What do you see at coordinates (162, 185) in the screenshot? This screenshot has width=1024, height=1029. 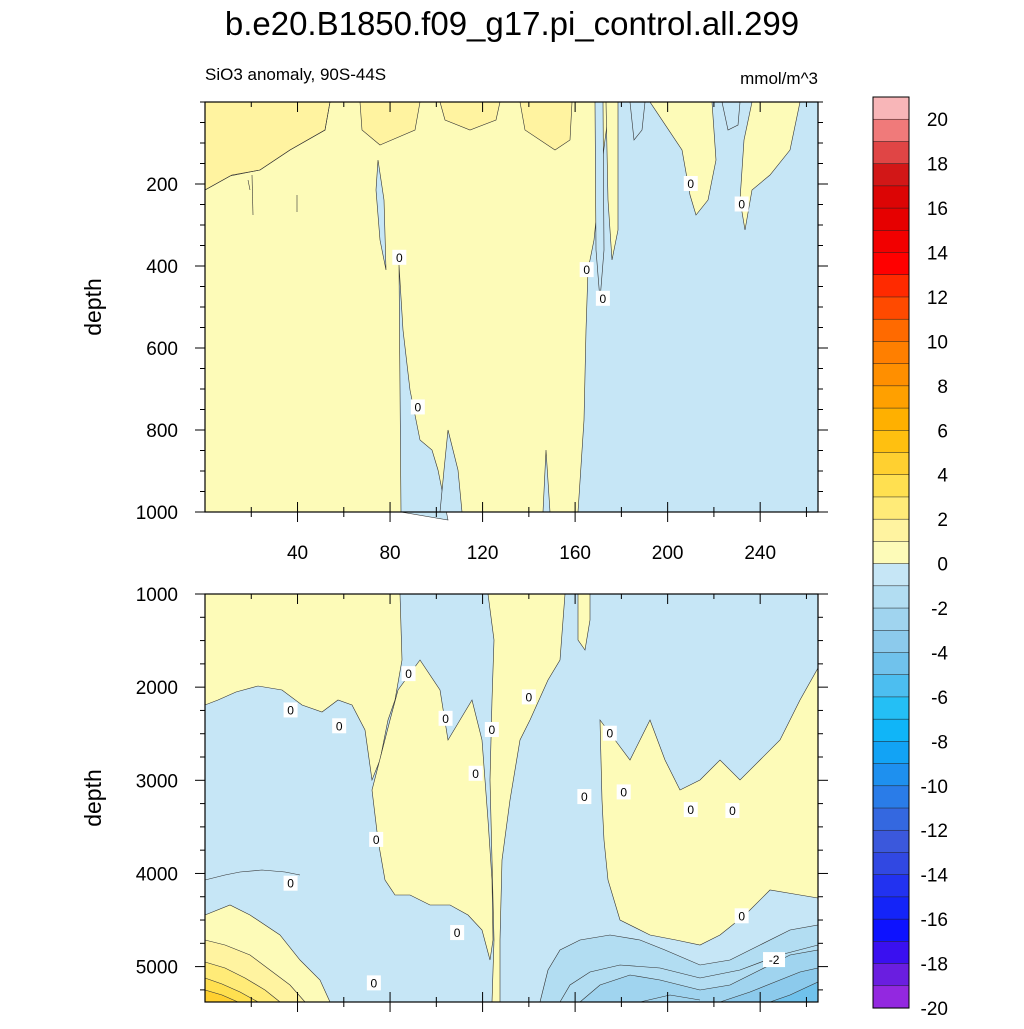 I see `y-tick-label: 200` at bounding box center [162, 185].